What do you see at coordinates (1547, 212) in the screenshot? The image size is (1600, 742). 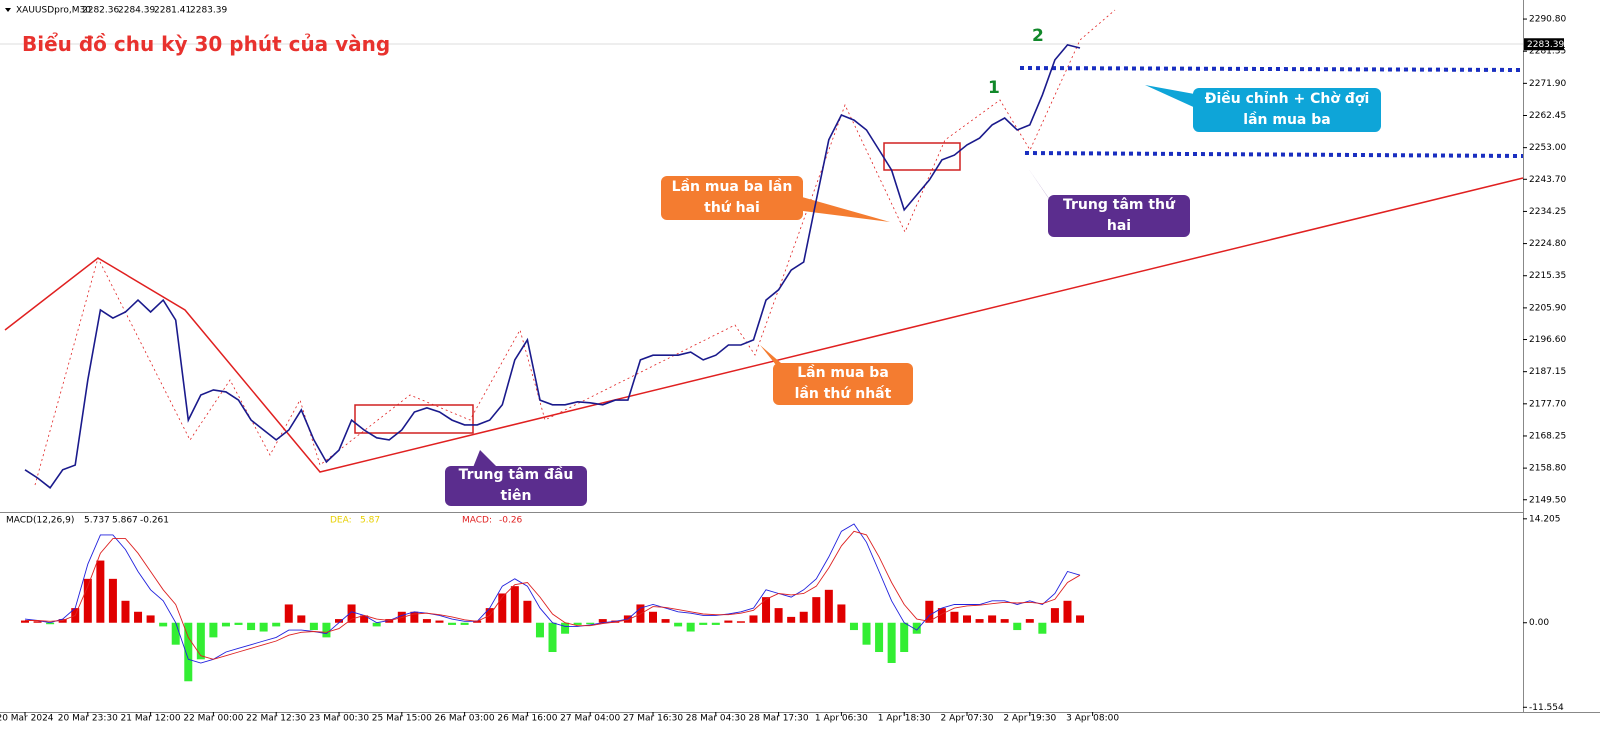 I see `y-tick-label: 2234.25` at bounding box center [1547, 212].